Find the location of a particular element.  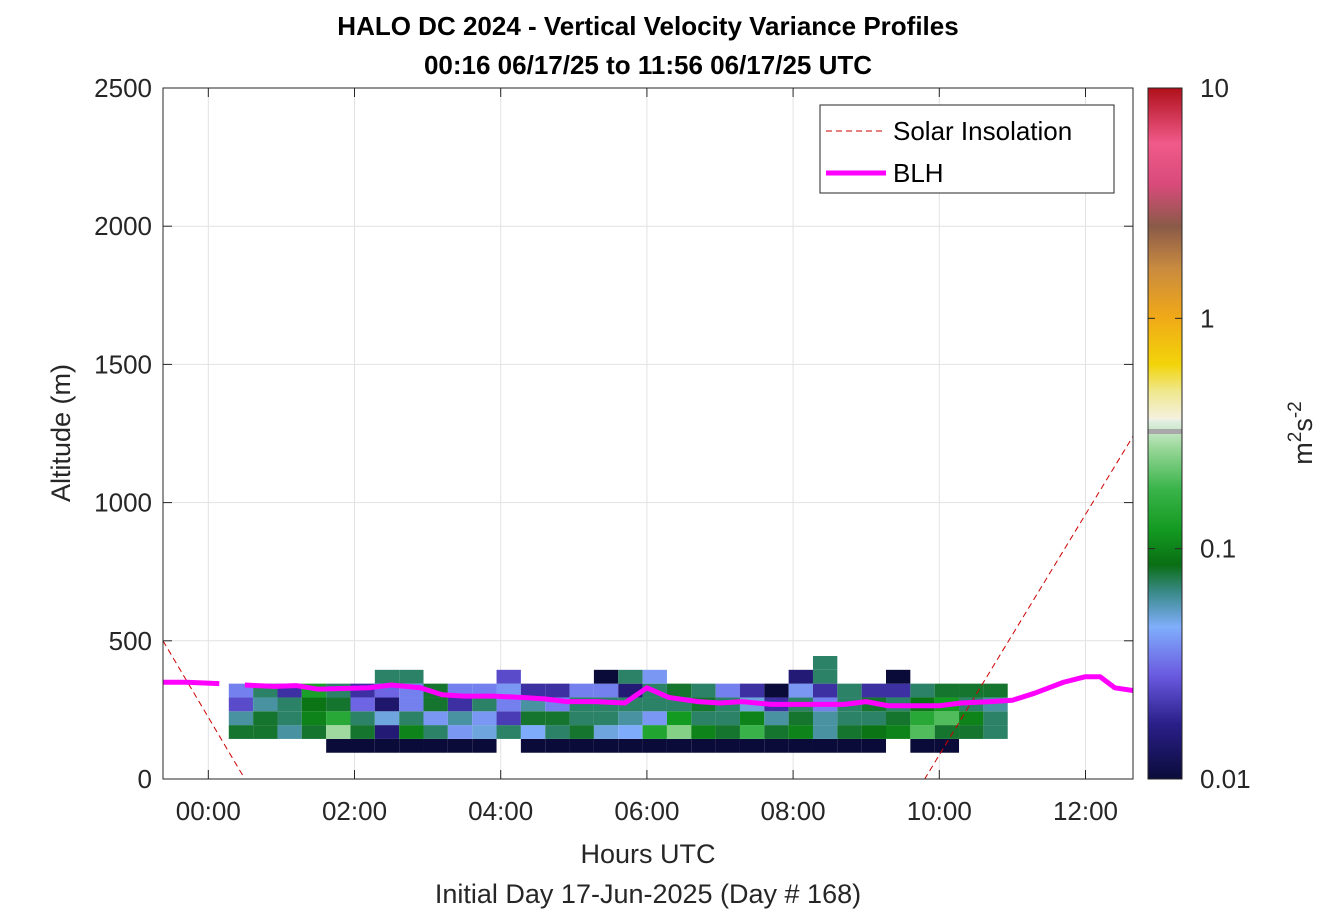

x-tick-label: 00:00 is located at coordinates (208, 811).